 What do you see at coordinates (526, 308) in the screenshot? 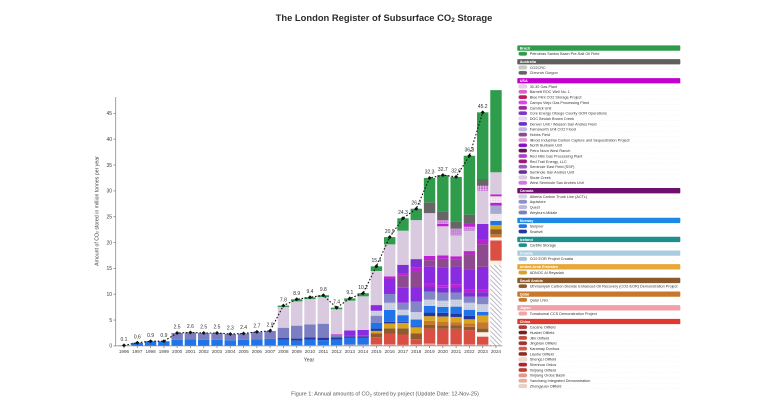
I see `svg-text: Japan` at bounding box center [526, 308].